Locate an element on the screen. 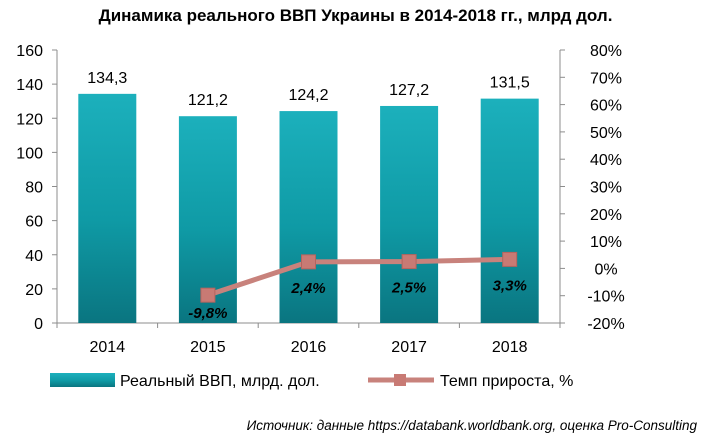 The width and height of the screenshot is (711, 446). y-right-tick-label: 40% is located at coordinates (606, 160).